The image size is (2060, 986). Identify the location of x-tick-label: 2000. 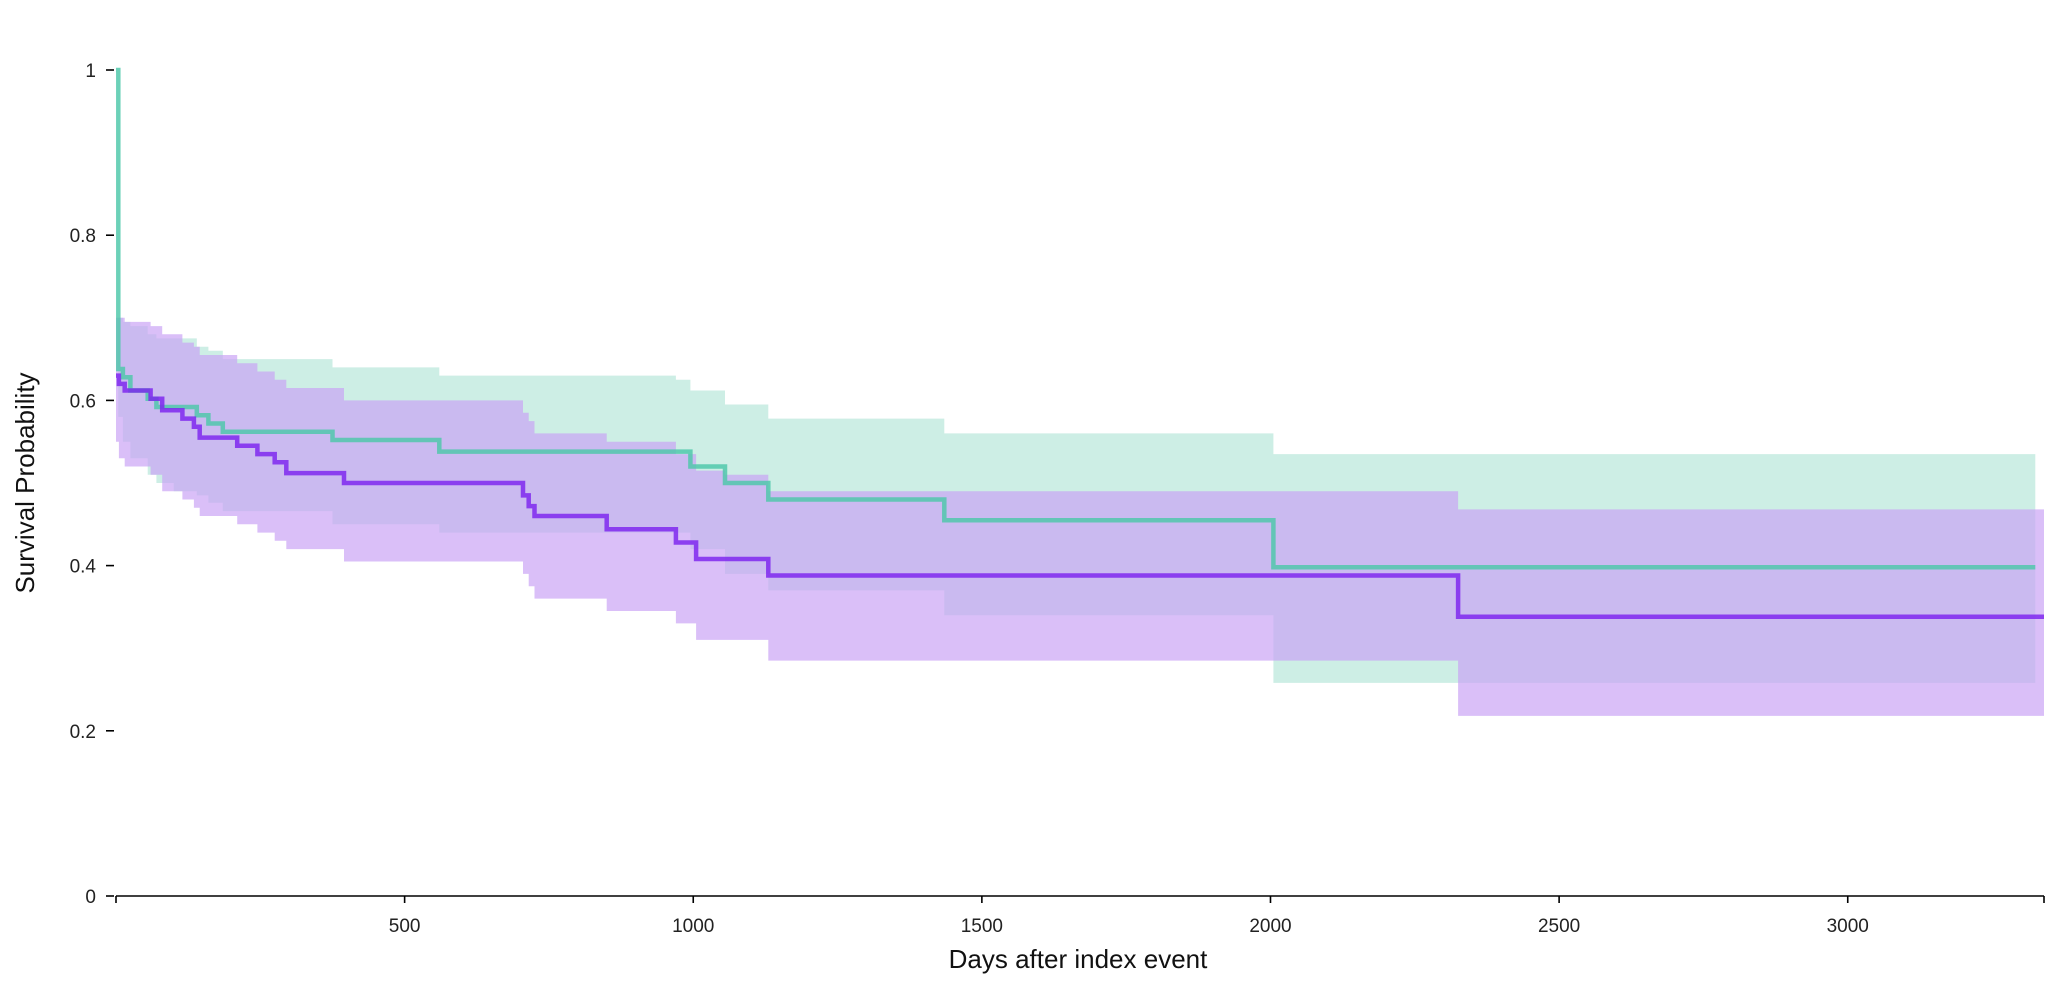
(1270, 926).